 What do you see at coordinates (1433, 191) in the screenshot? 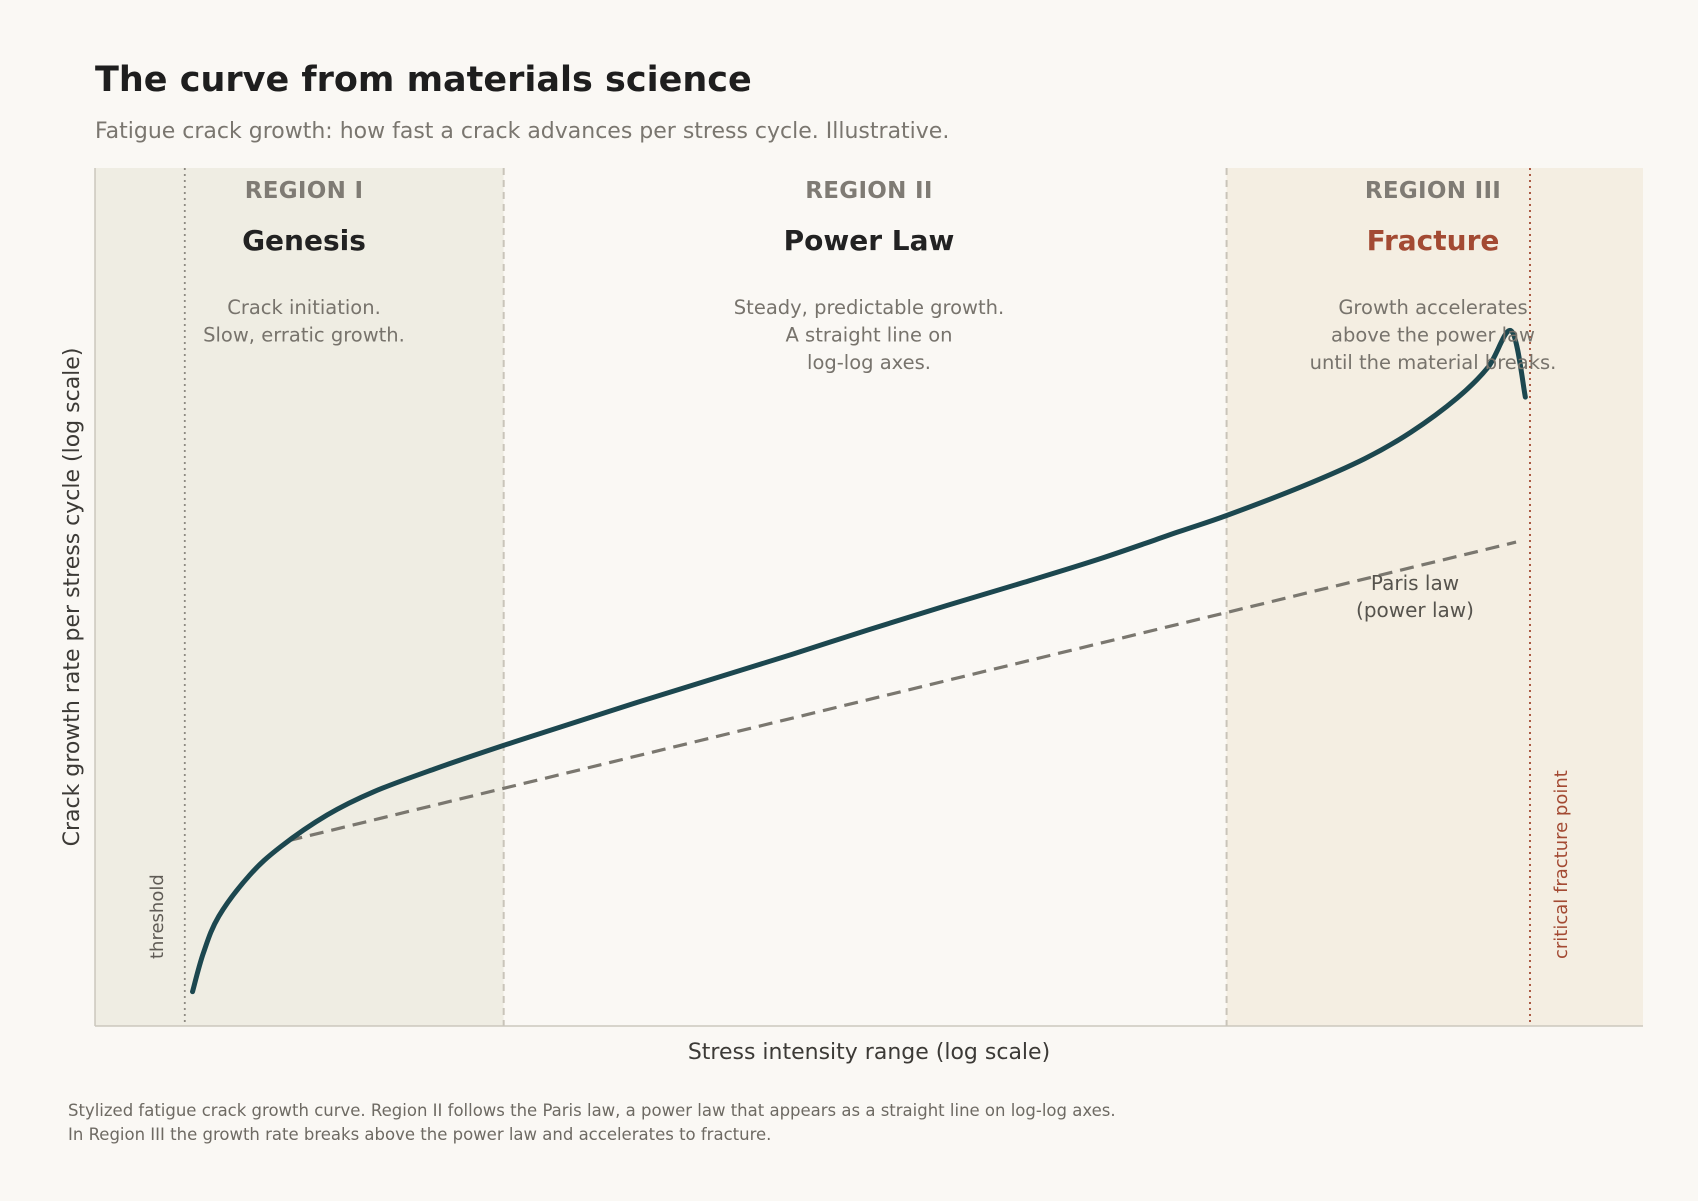
I see `region-label-3: REGION III` at bounding box center [1433, 191].